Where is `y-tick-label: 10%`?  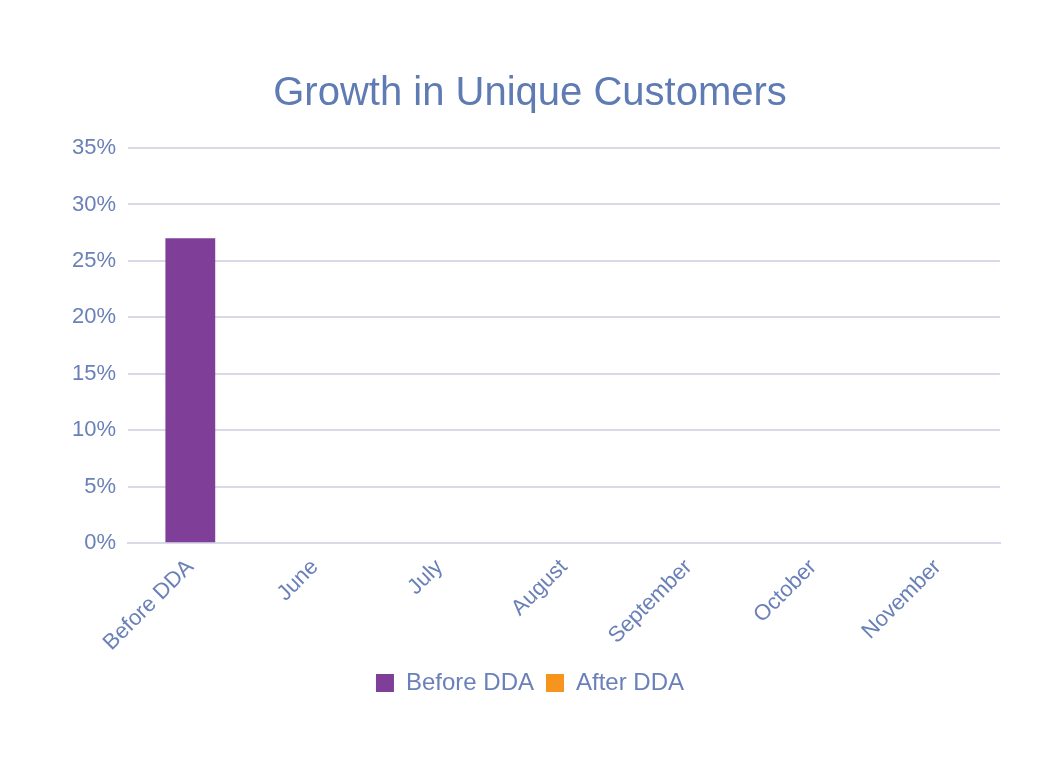 y-tick-label: 10% is located at coordinates (94, 429).